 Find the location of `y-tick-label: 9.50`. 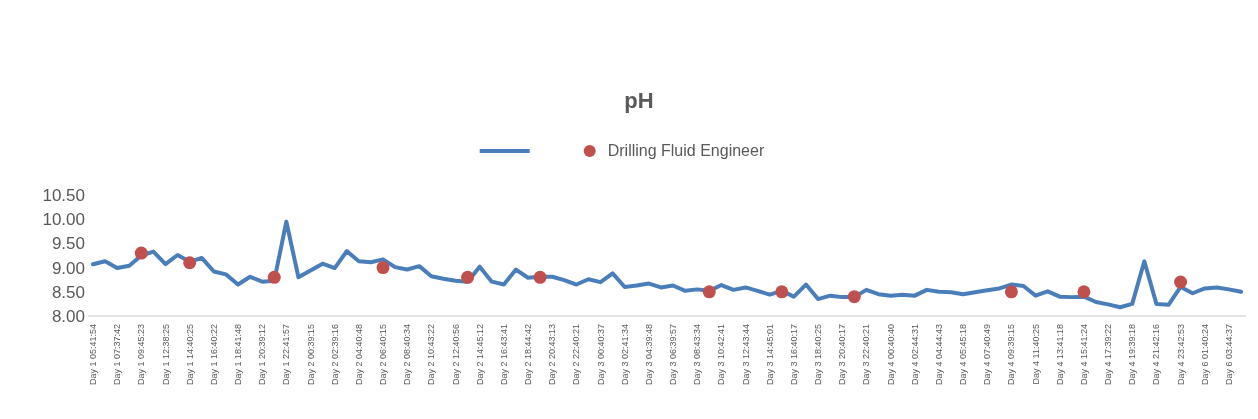

y-tick-label: 9.50 is located at coordinates (68, 244).